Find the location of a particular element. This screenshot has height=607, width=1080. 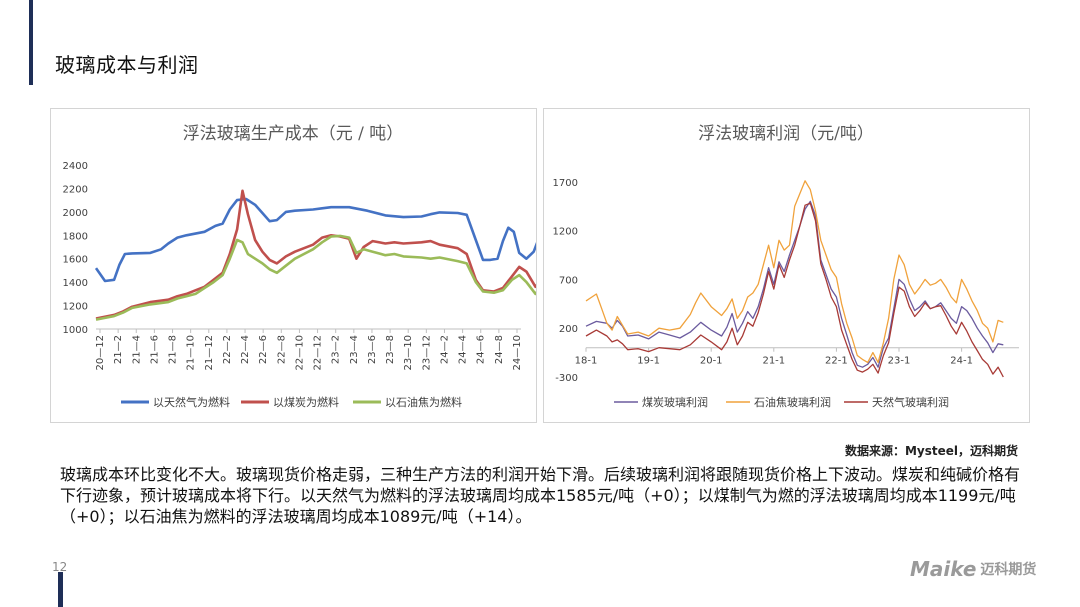

page-number: 12 is located at coordinates (60, 567).